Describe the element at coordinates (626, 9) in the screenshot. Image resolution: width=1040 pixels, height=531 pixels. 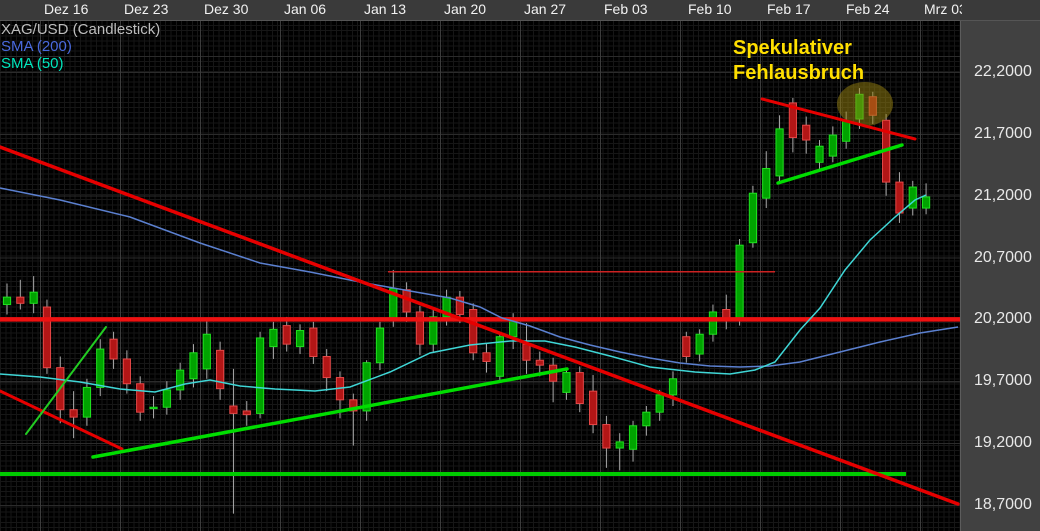
I see `date-tick-label: Feb 03` at that location.